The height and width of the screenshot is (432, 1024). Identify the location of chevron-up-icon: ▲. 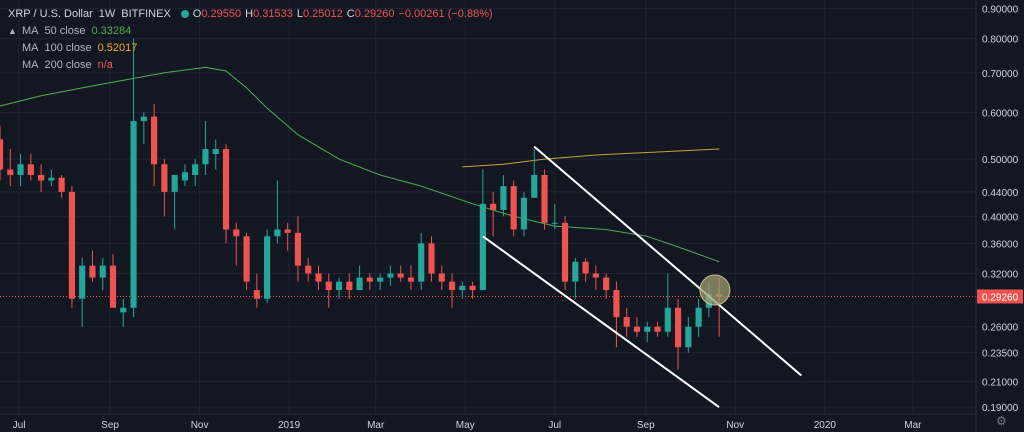
(12, 31).